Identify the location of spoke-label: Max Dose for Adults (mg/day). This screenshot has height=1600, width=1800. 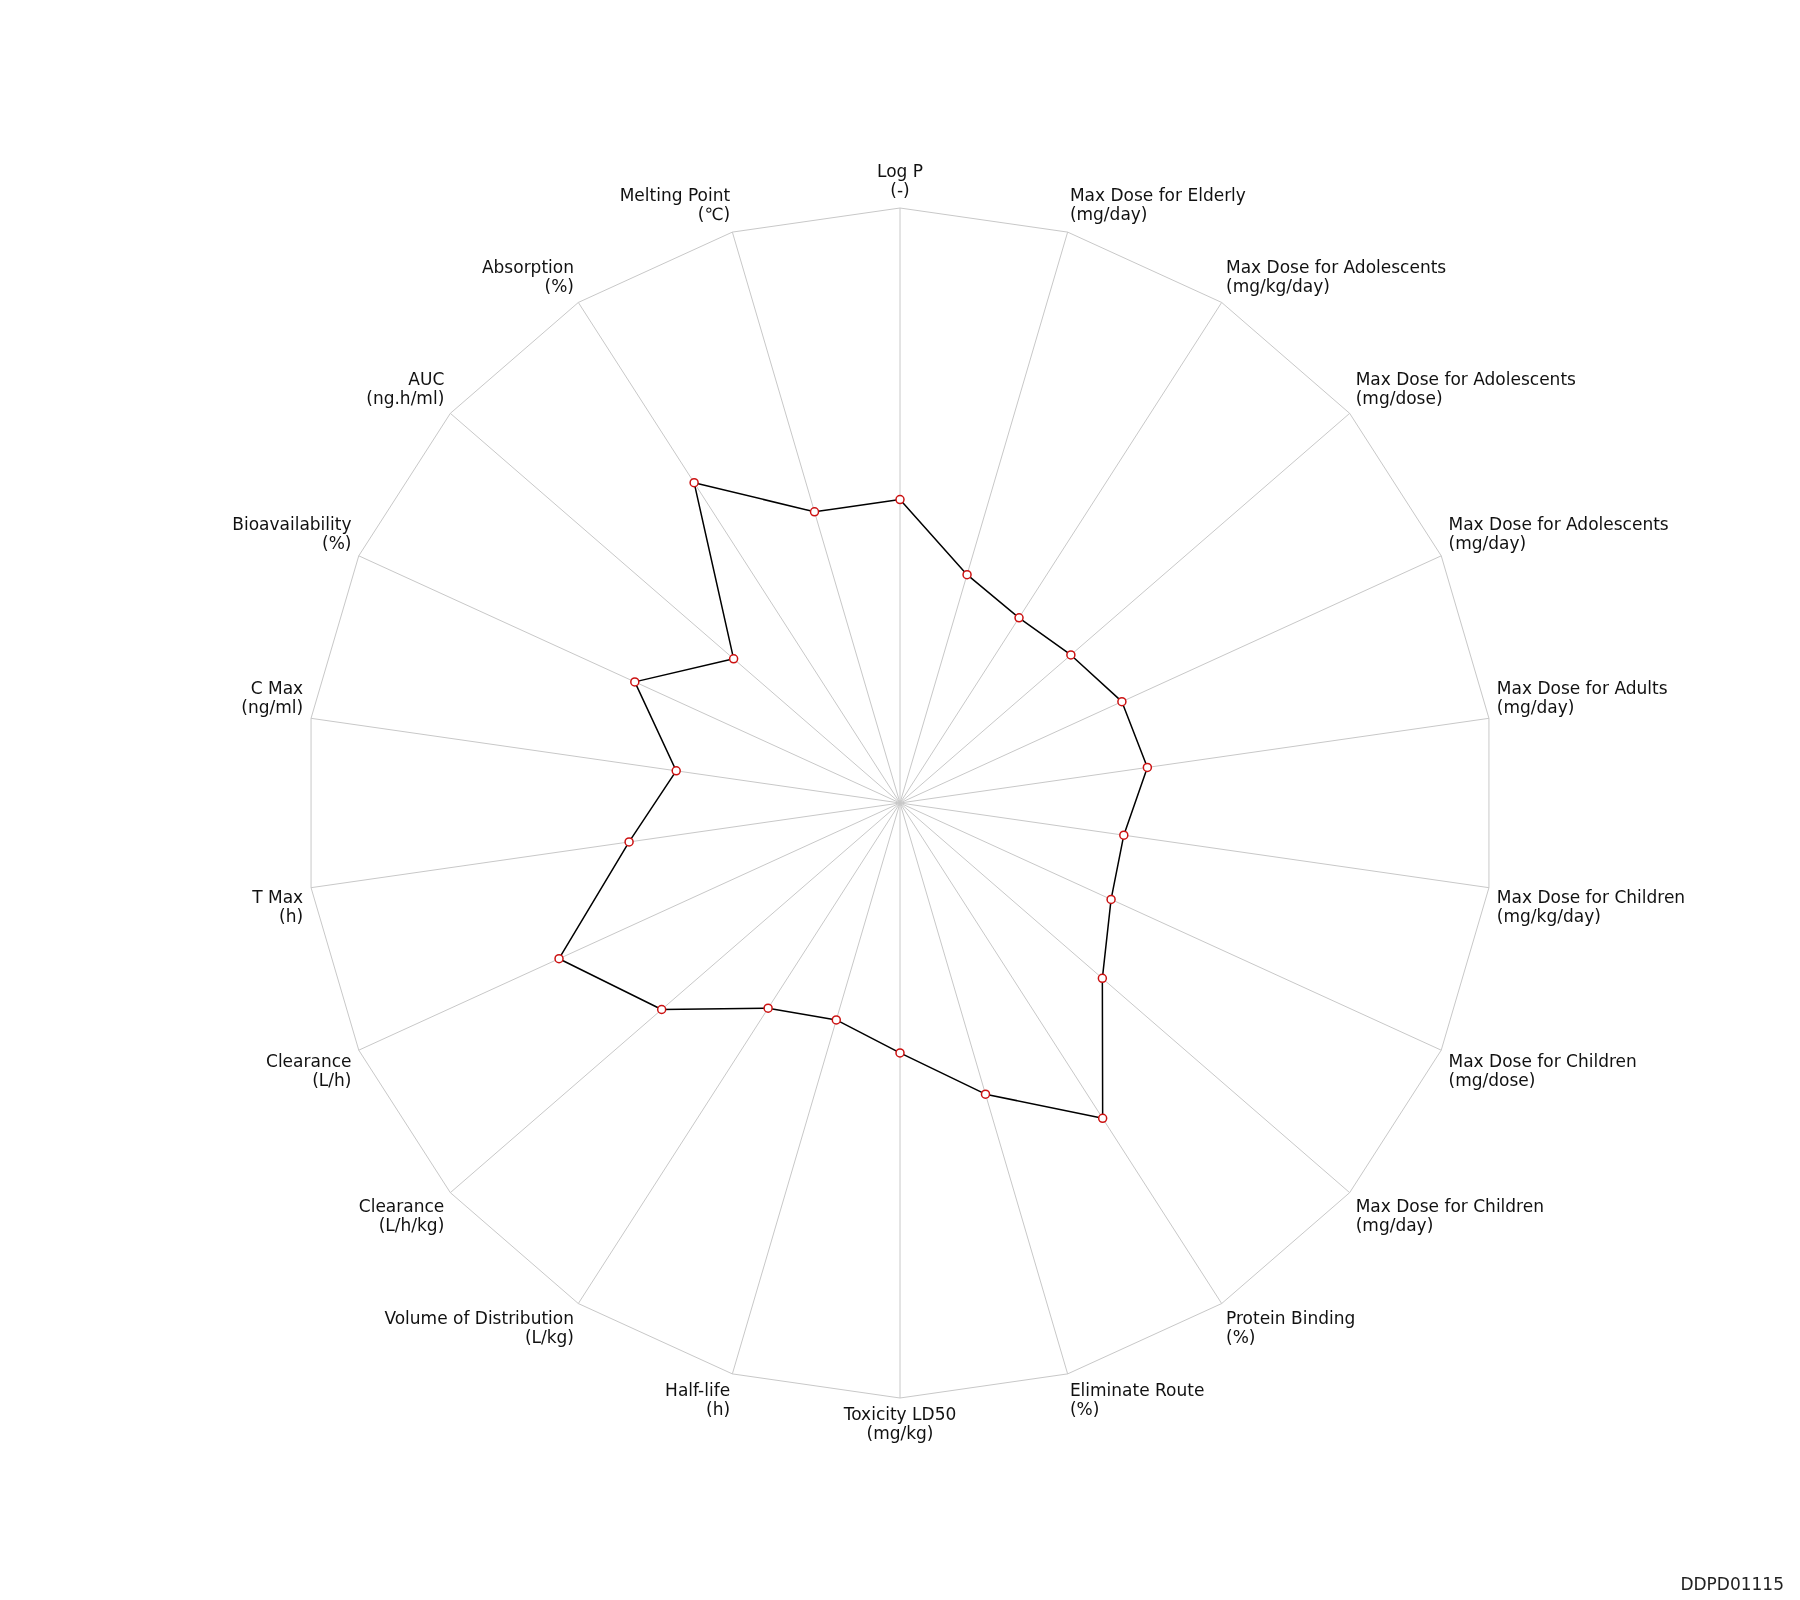
(1582, 698).